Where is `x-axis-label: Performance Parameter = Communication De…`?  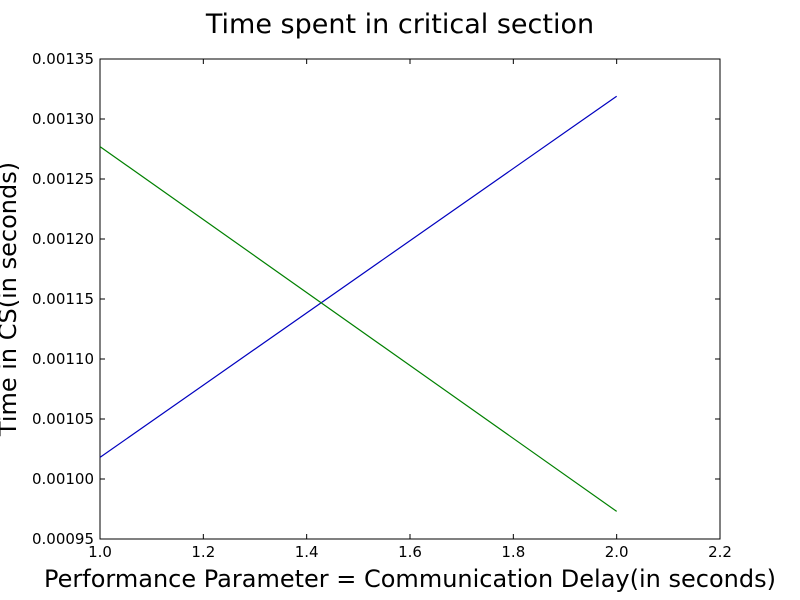 x-axis-label: Performance Parameter = Communication De… is located at coordinates (410, 579).